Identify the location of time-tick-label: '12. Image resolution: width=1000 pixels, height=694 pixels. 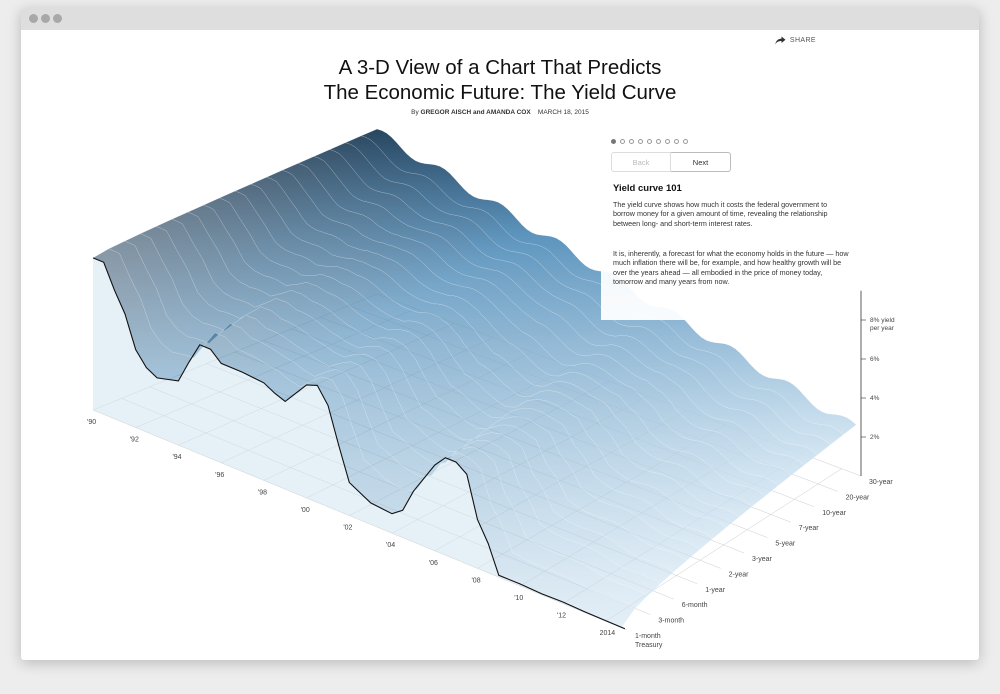
(561, 616).